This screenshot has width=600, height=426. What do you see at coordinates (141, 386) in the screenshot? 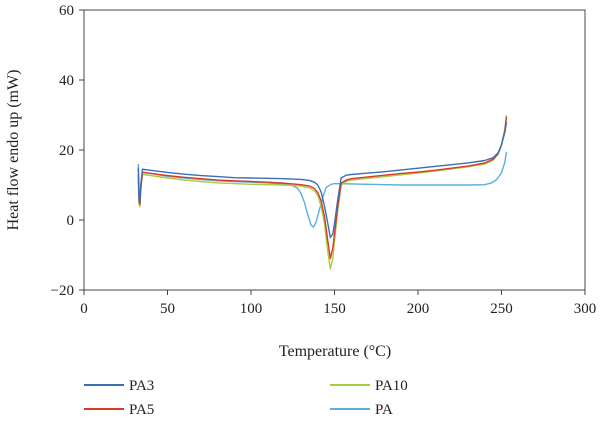
I see `legend-label: PA3` at bounding box center [141, 386].